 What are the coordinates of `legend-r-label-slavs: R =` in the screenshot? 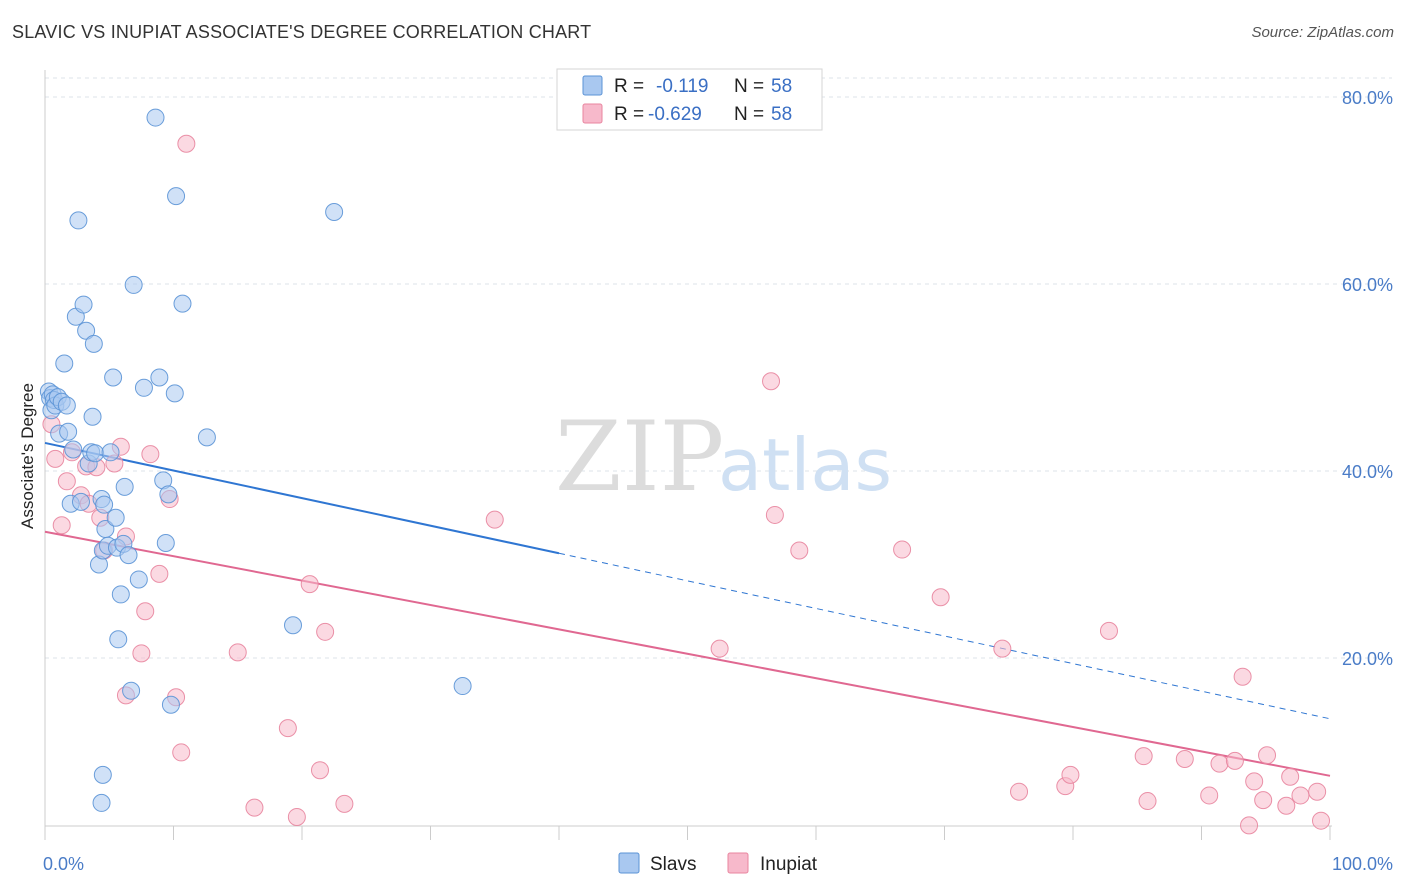 It's located at (629, 86).